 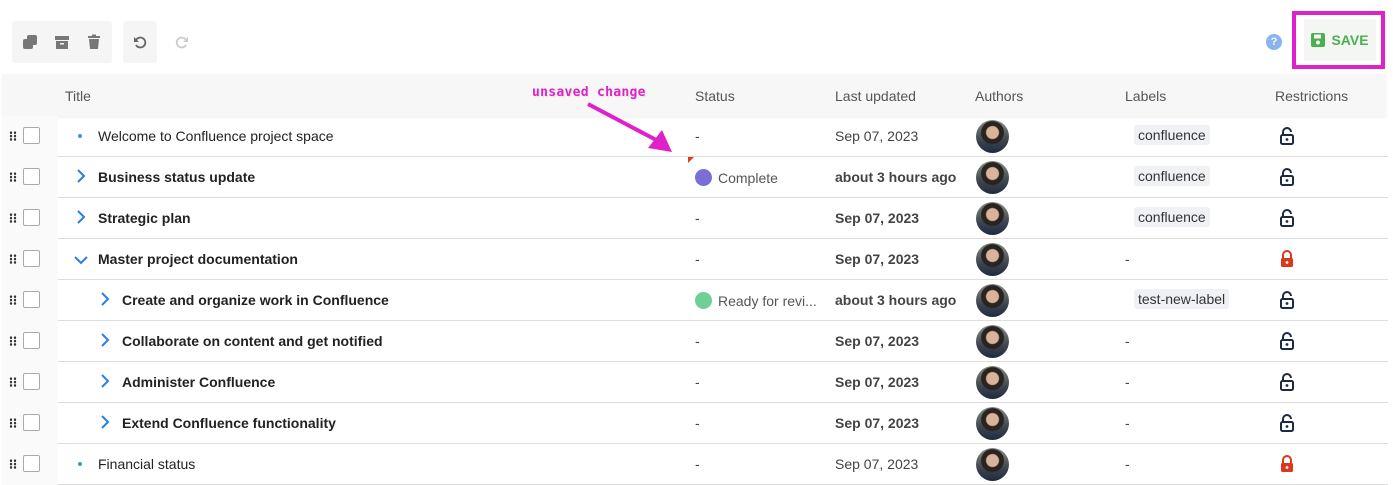 What do you see at coordinates (81, 260) in the screenshot?
I see `chevron-down-icon` at bounding box center [81, 260].